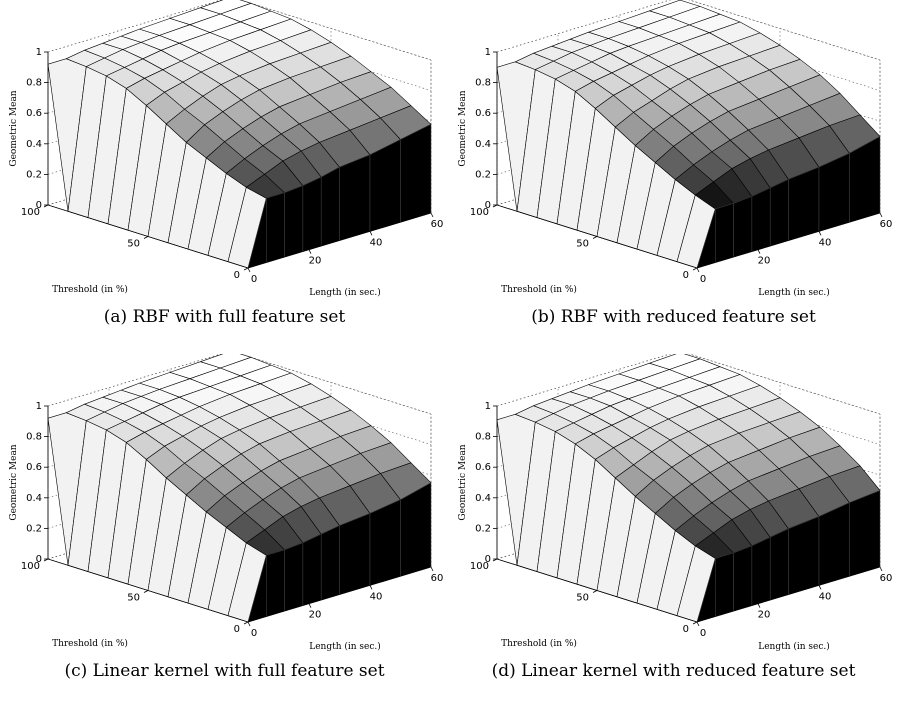 The width and height of the screenshot is (898, 709). I want to click on figure-caption: (a) RBF with full feature set, so click(224, 317).